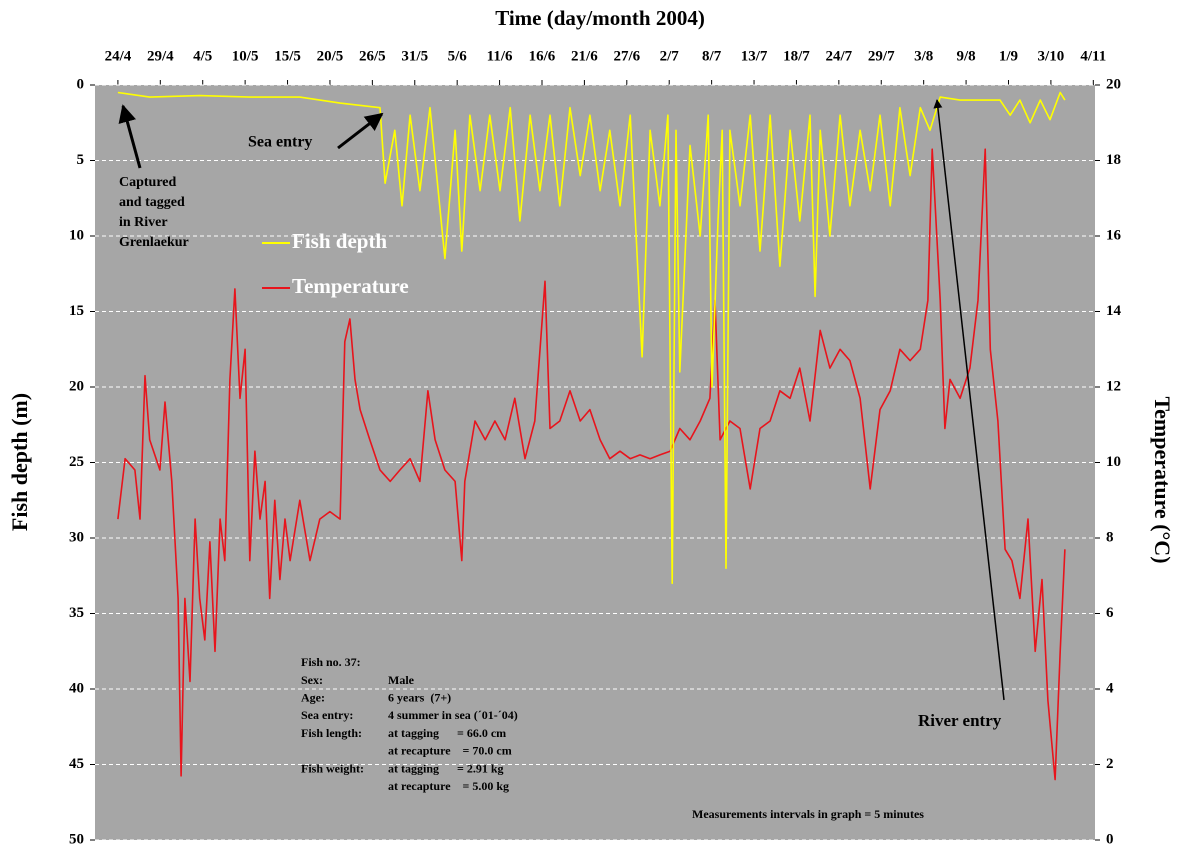 Image resolution: width=1178 pixels, height=850 pixels. I want to click on info-value: at recapture = 5.00 kg, so click(448, 786).